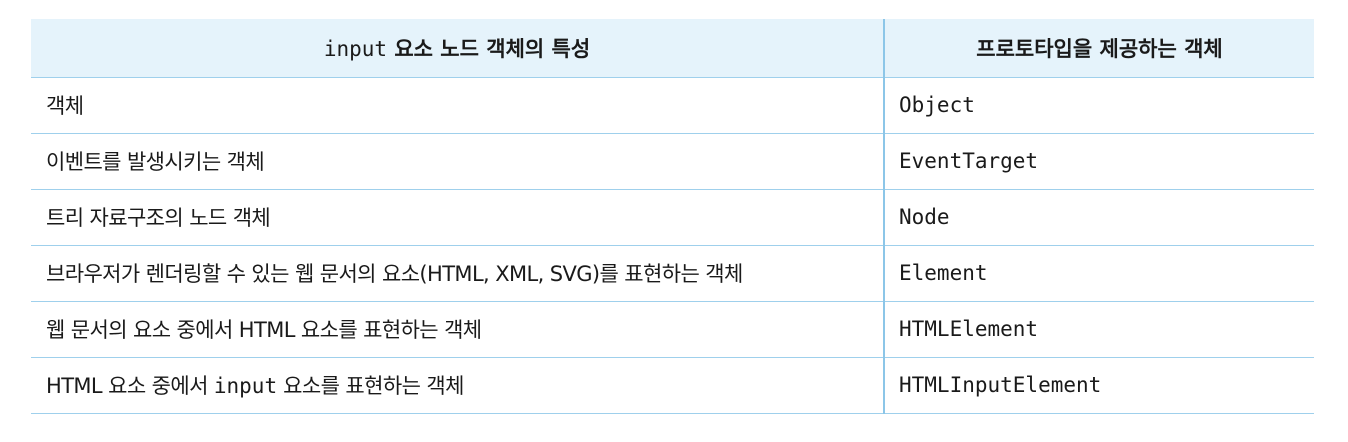 The image size is (1348, 442). What do you see at coordinates (264, 330) in the screenshot?
I see `description-text: 웹 문서의 요소 중에서 HTML 요소를 표현하는 객체` at bounding box center [264, 330].